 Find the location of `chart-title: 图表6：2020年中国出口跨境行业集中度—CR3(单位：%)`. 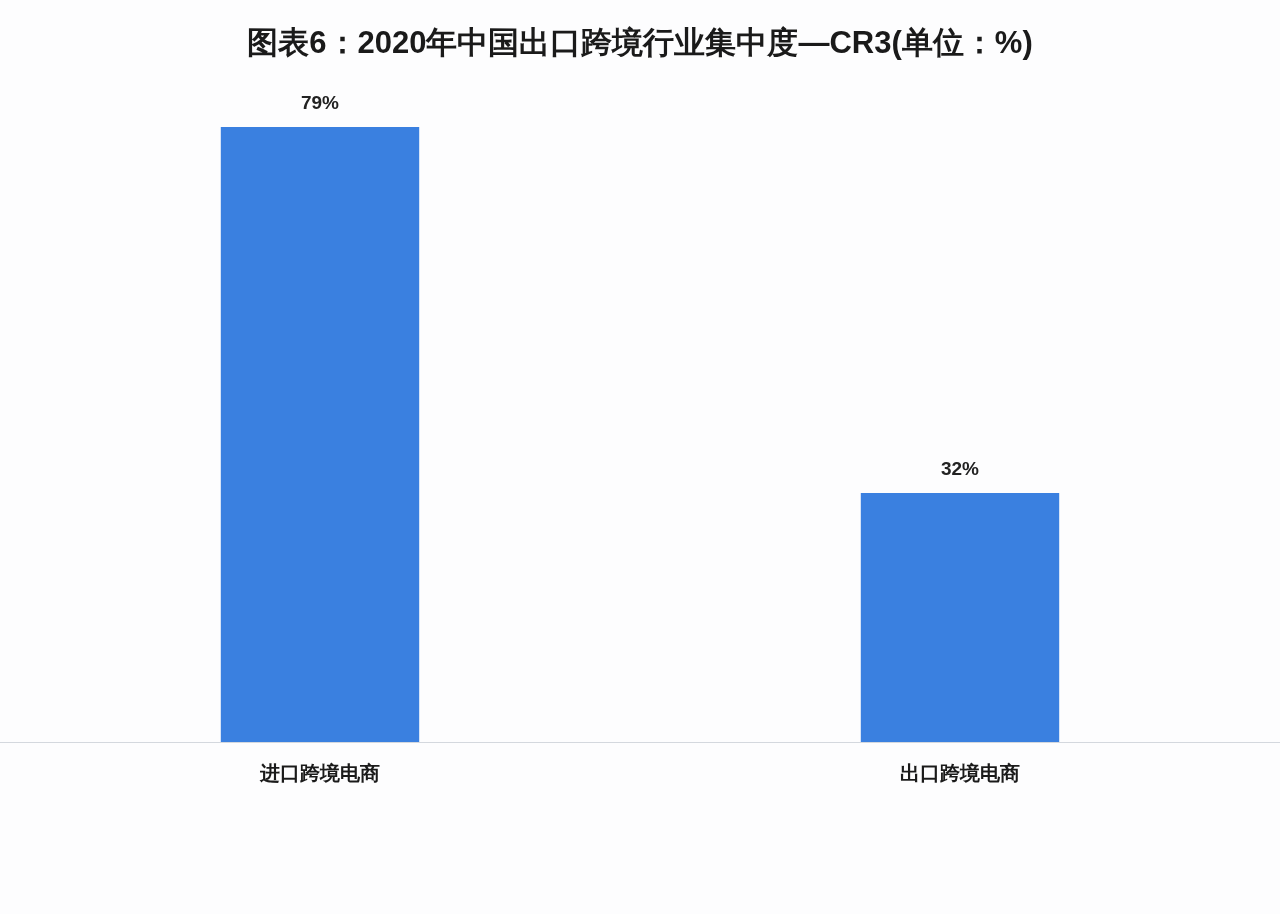

chart-title: 图表6：2020年中国出口跨境行业集中度—CR3(单位：%) is located at coordinates (640, 43).